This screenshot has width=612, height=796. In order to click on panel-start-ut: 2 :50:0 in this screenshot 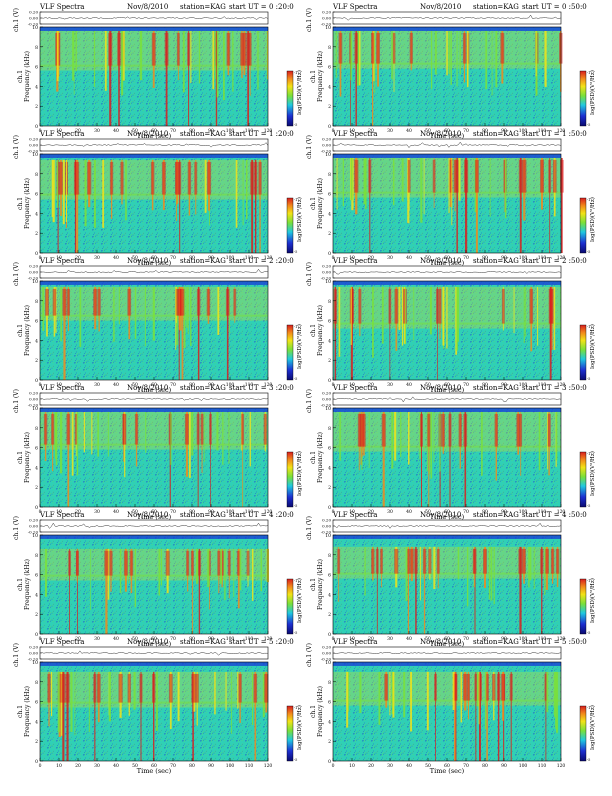, I will do `click(574, 261)`.